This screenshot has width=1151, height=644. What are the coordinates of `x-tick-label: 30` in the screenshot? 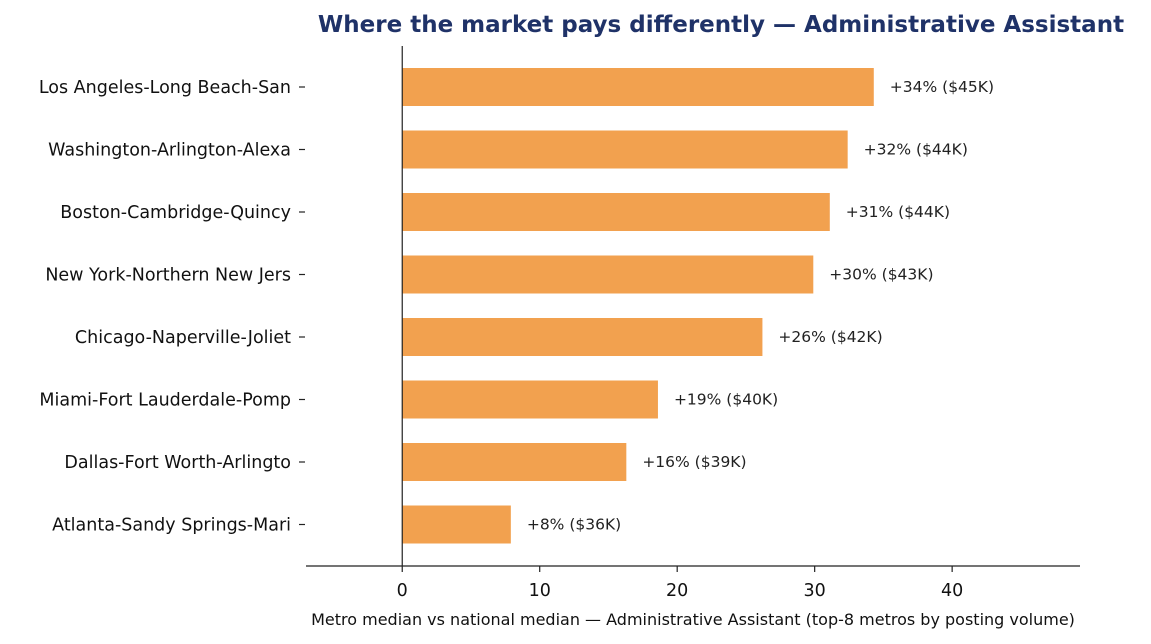 It's located at (815, 591).